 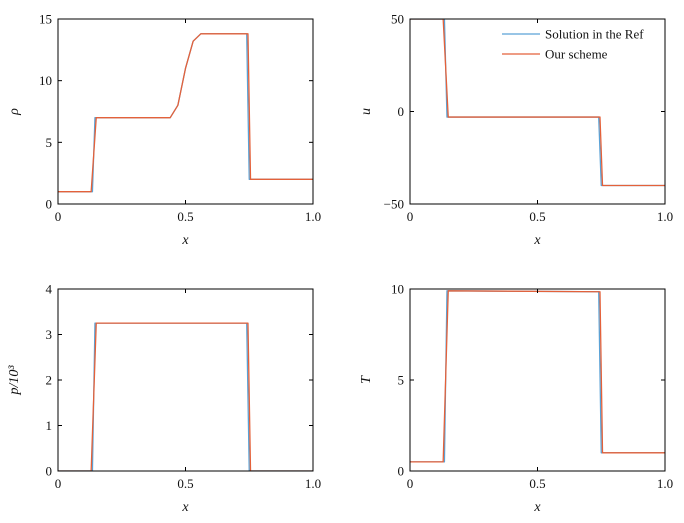 I want to click on y-axis-label: p/10³, so click(x=14, y=380).